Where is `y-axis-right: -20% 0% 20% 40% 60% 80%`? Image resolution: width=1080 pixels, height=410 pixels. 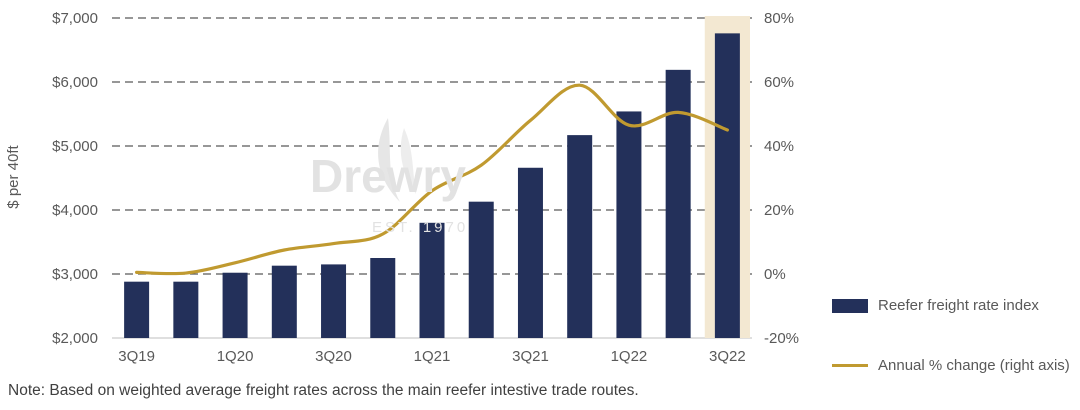 y-axis-right: -20% 0% 20% 40% 60% 80% is located at coordinates (781, 178).